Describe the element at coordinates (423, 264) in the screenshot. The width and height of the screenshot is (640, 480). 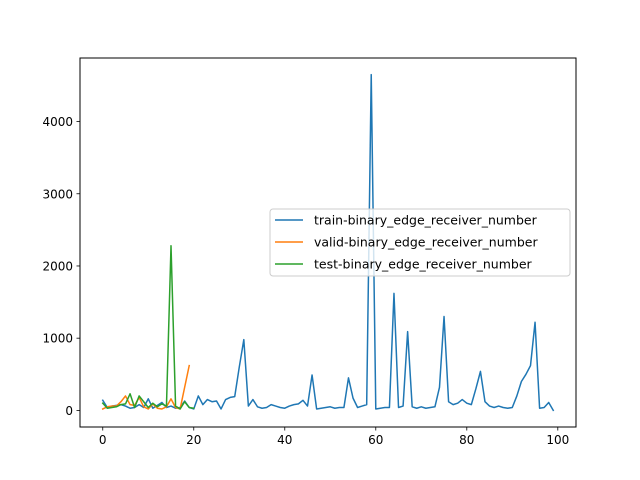
I see `legend-label-2: test-binary_edge_receiver_number` at that location.